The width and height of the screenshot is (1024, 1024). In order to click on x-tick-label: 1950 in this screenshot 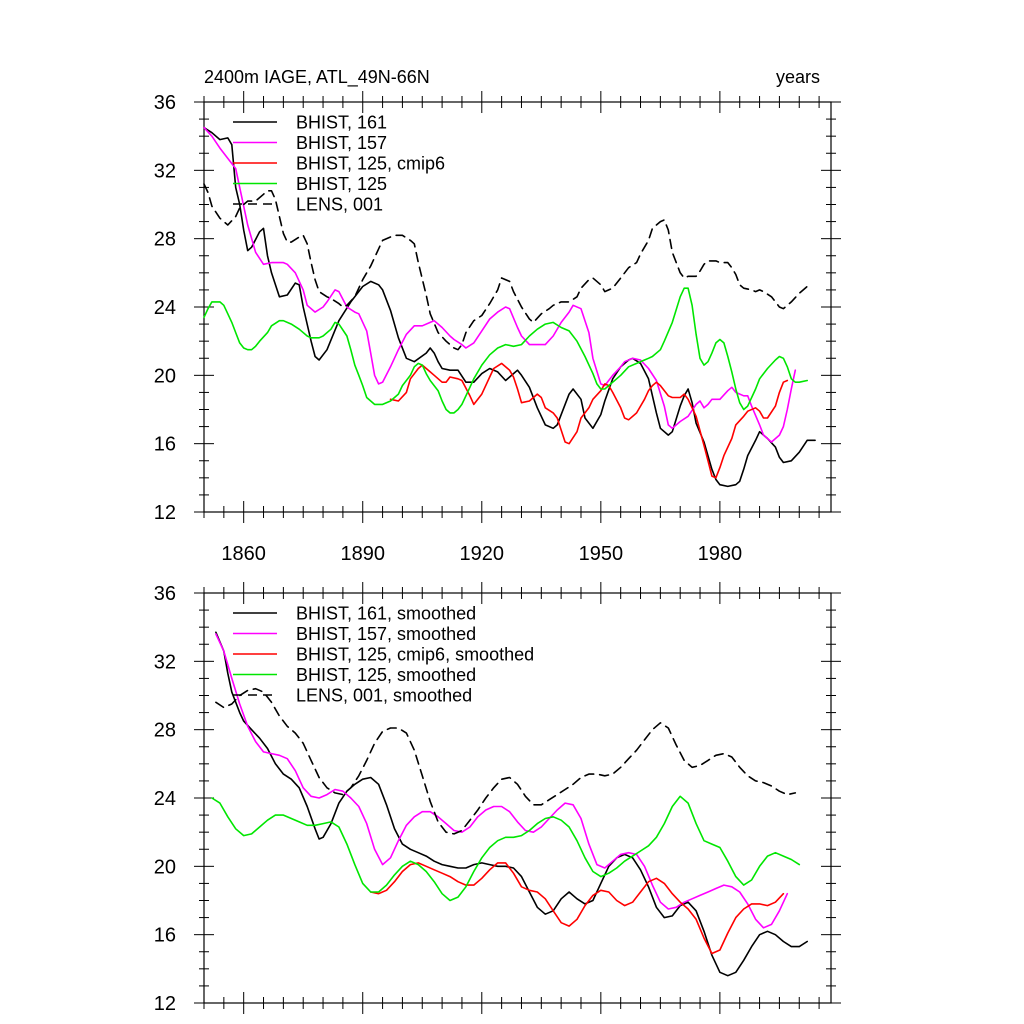, I will do `click(601, 554)`.